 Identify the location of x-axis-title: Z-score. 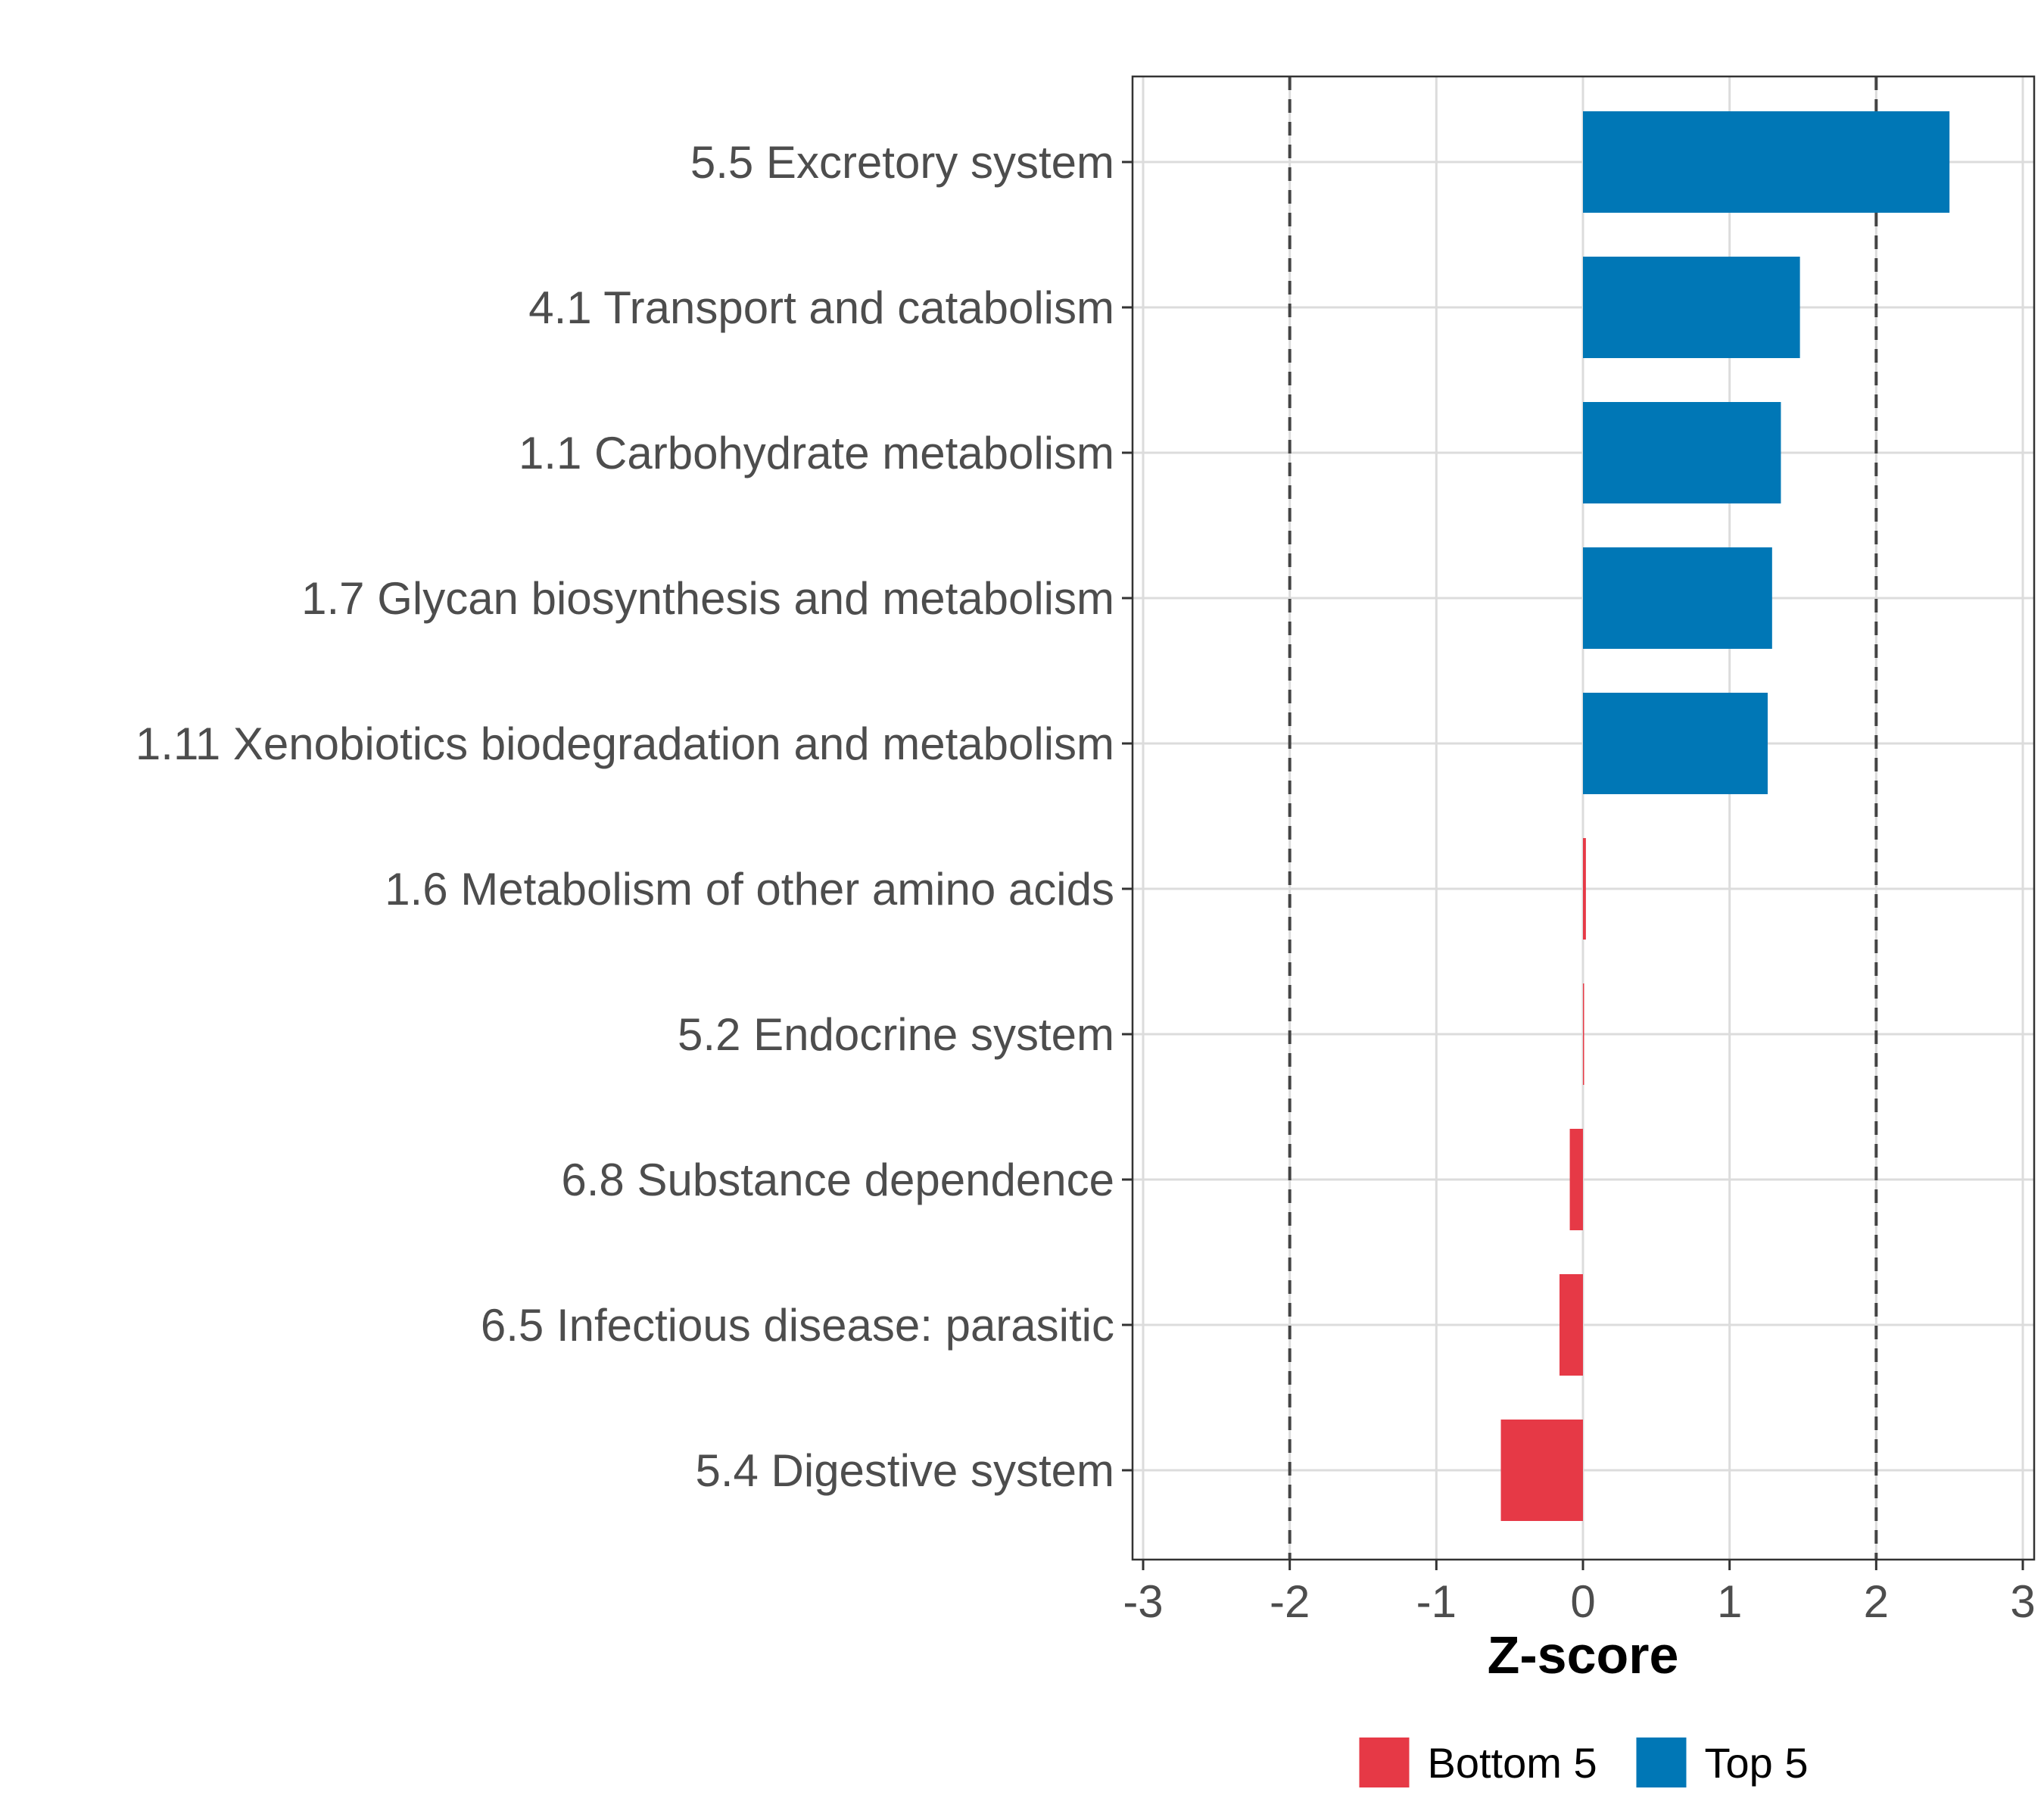
(1584, 1655).